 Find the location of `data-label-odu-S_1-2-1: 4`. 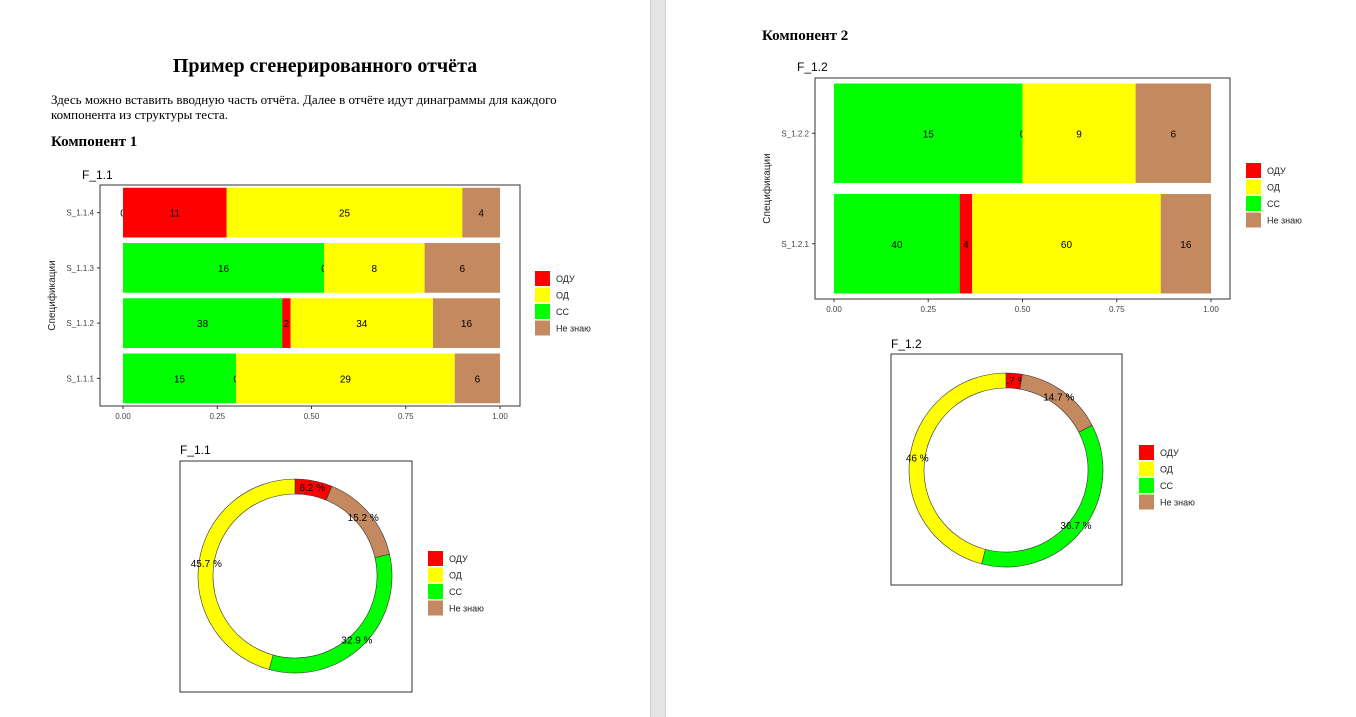

data-label-odu-S_1-2-1: 4 is located at coordinates (966, 245).